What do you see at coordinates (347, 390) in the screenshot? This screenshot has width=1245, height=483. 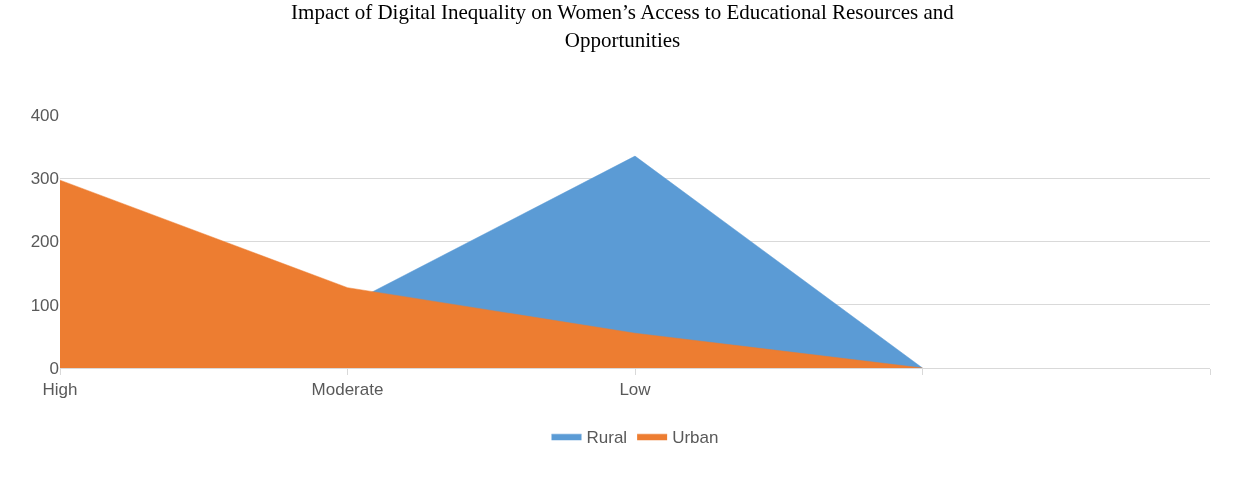 I see `x-tick-label: Moderate` at bounding box center [347, 390].